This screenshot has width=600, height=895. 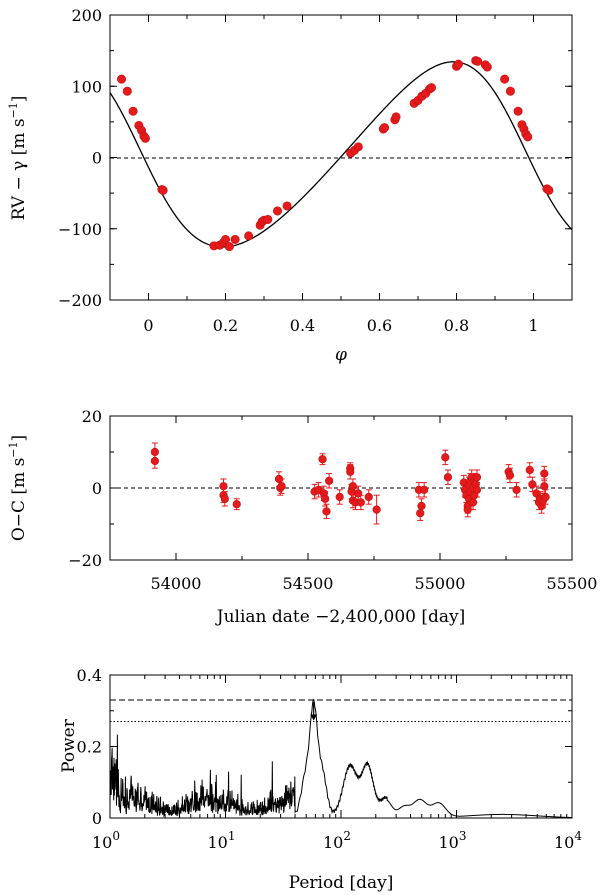 I want to click on res-x-tick-label: 54500, so click(x=308, y=583).